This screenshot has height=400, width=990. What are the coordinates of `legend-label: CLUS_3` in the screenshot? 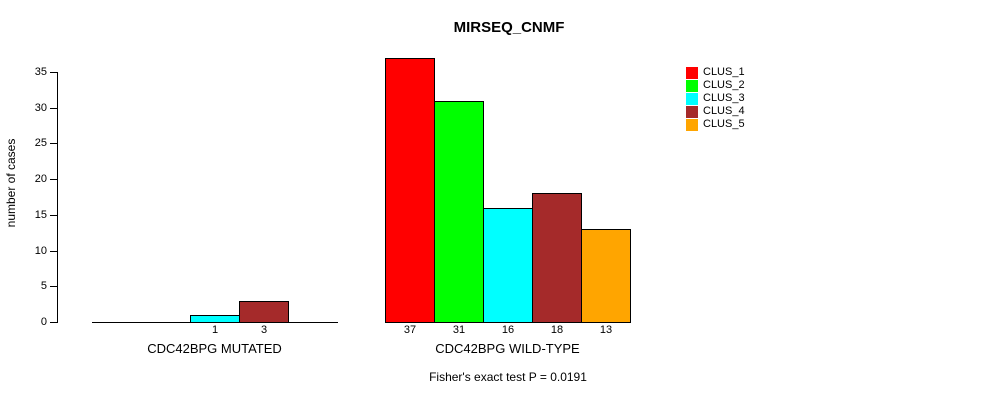 It's located at (724, 98).